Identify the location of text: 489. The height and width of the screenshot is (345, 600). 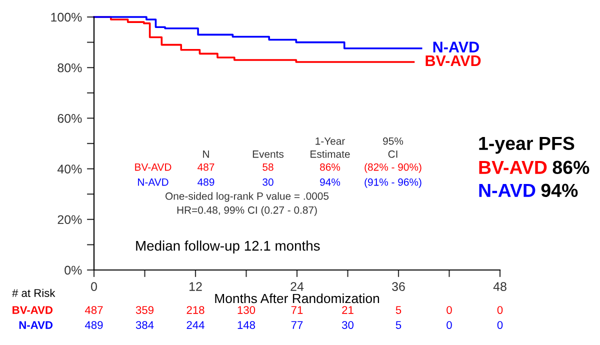
(93, 325).